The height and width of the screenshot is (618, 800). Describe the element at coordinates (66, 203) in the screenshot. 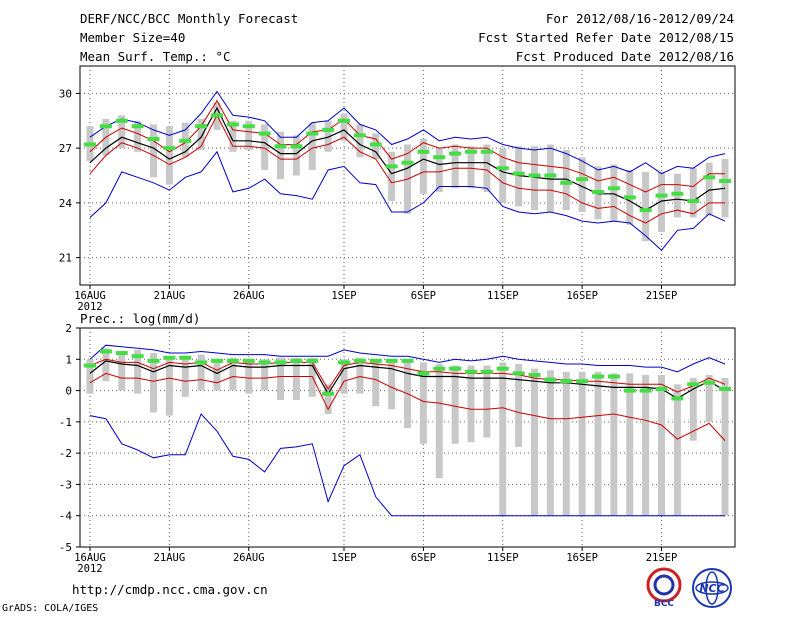

I see `y-tick-label: 24` at that location.